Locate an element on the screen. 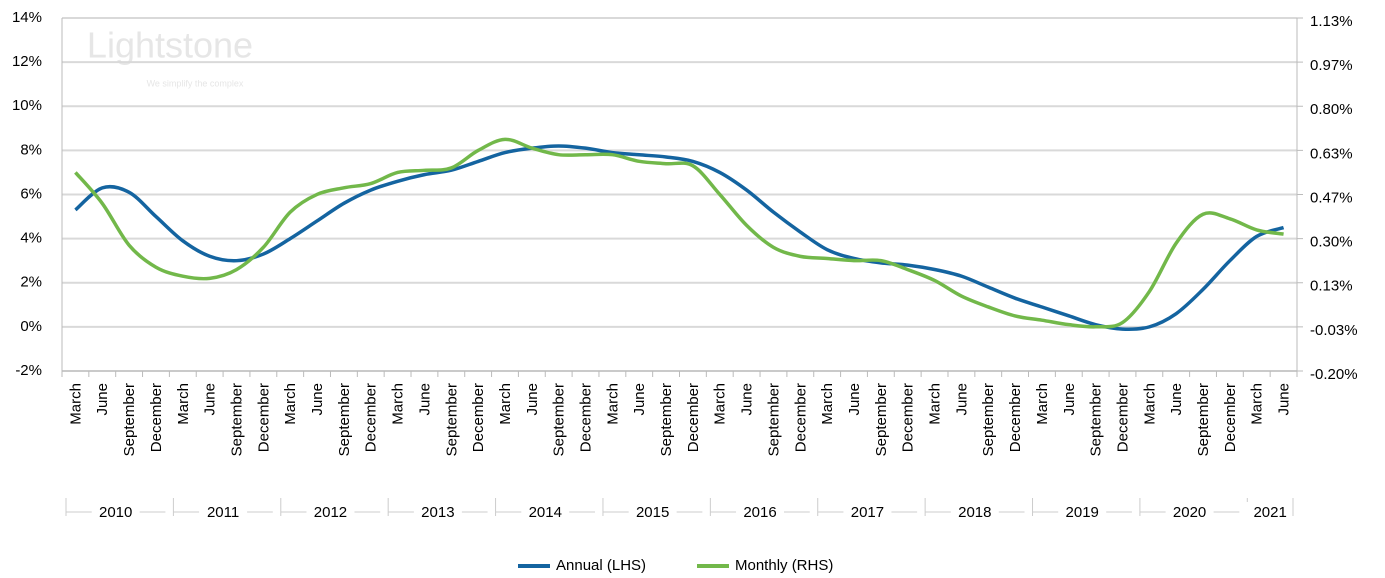  x-group-label: 2019 is located at coordinates (1082, 512).